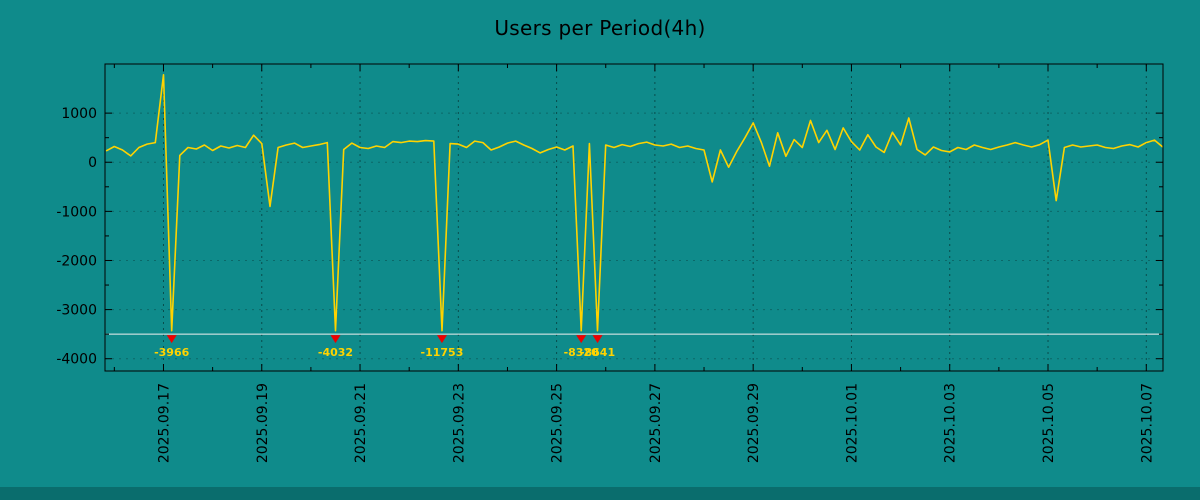  What do you see at coordinates (1147, 423) in the screenshot?
I see `x-tick-label: 2025.10.07` at bounding box center [1147, 423].